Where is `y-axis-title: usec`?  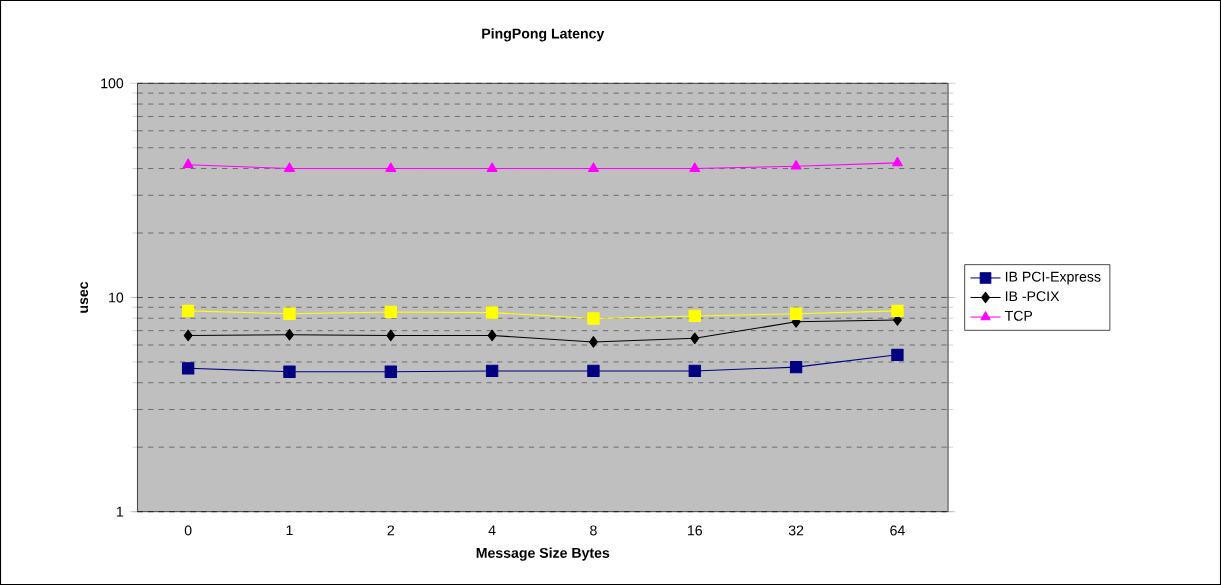
y-axis-title: usec is located at coordinates (84, 297).